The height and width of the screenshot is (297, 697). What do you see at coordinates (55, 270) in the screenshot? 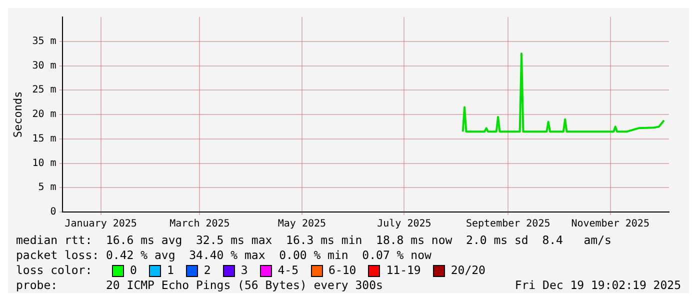
I see `text: loss color:` at bounding box center [55, 270].